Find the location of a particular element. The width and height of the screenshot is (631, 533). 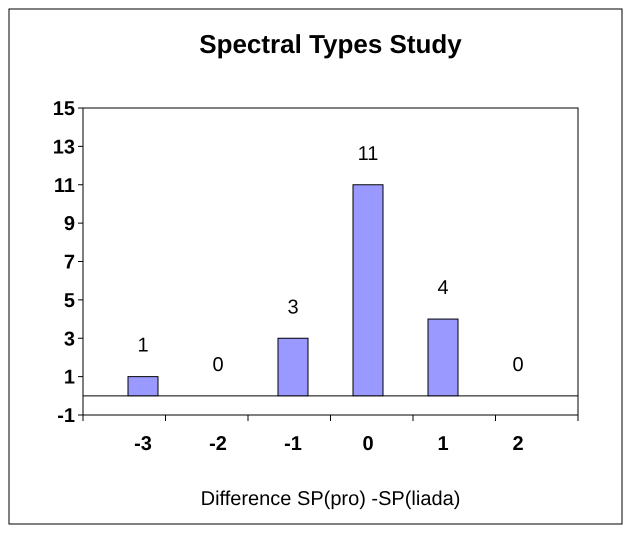

y-tick-label: 5 is located at coordinates (69, 301).